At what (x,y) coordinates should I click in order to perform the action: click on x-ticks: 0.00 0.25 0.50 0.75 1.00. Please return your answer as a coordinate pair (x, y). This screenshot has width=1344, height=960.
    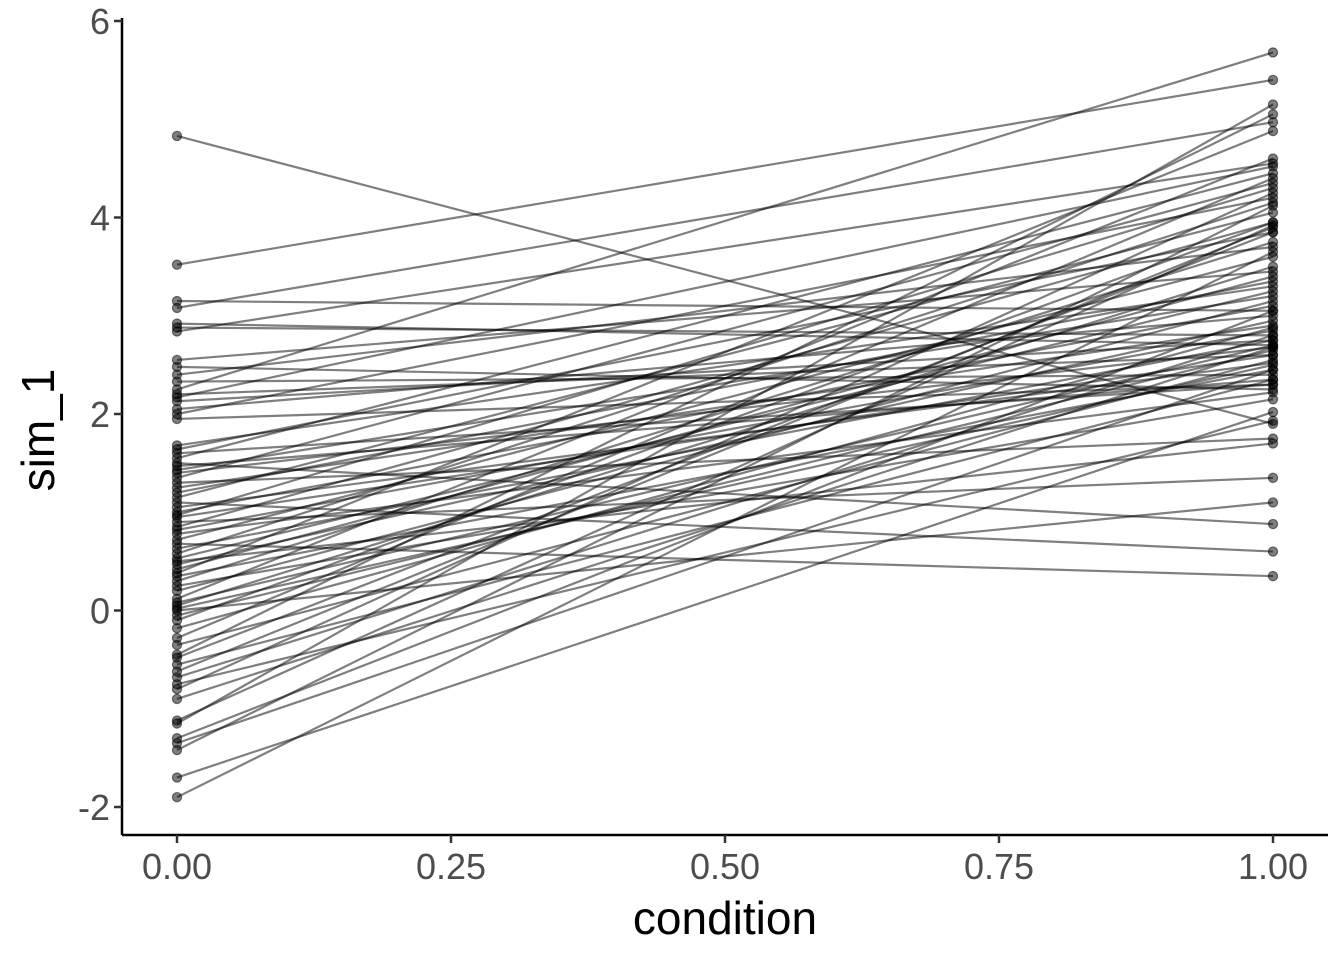
    Looking at the image, I should click on (725, 861).